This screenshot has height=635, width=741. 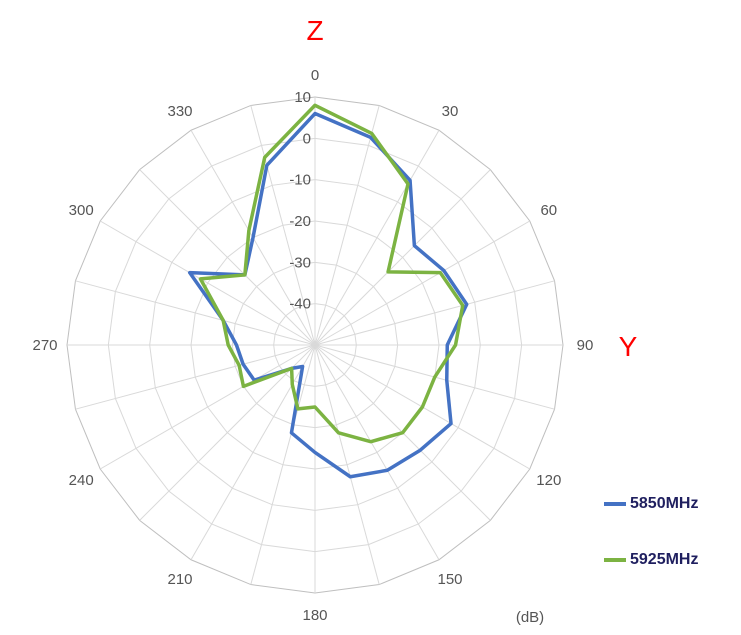 What do you see at coordinates (315, 75) in the screenshot?
I see `angle-tick-label: 0` at bounding box center [315, 75].